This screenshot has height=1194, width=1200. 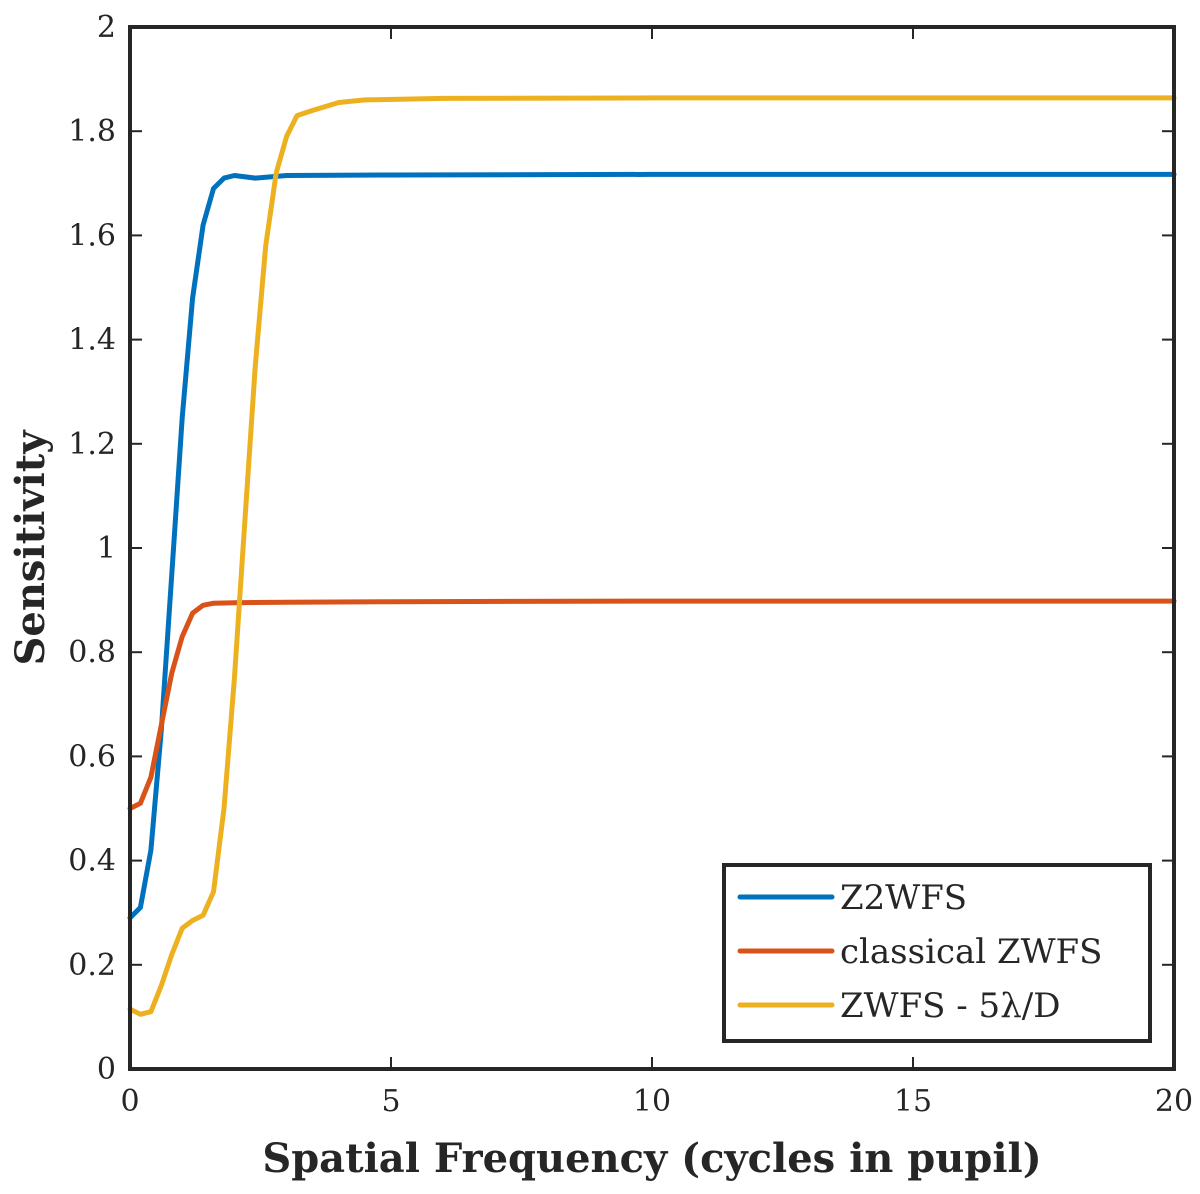 I want to click on y-tick-label: 0.8, so click(x=92, y=652).